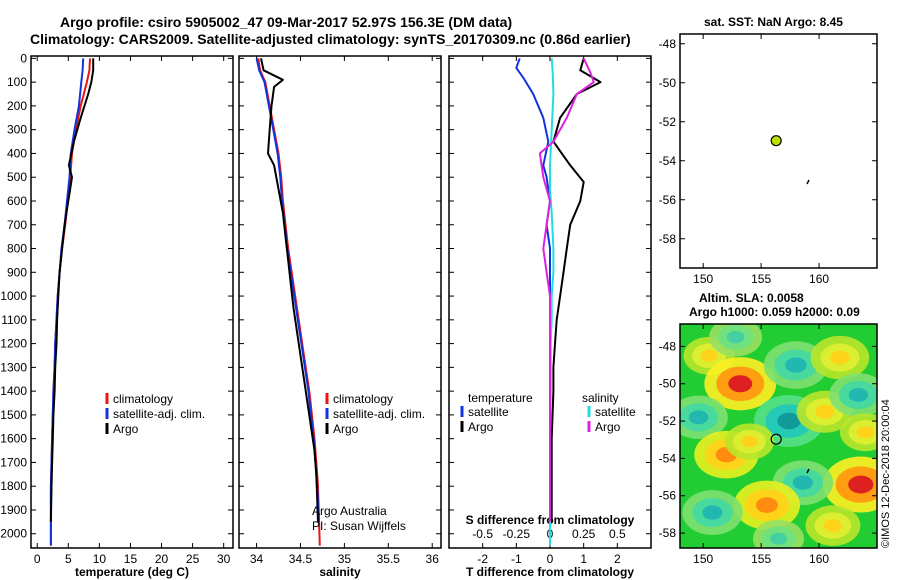  I want to click on x-tick-label: 15, so click(131, 559).